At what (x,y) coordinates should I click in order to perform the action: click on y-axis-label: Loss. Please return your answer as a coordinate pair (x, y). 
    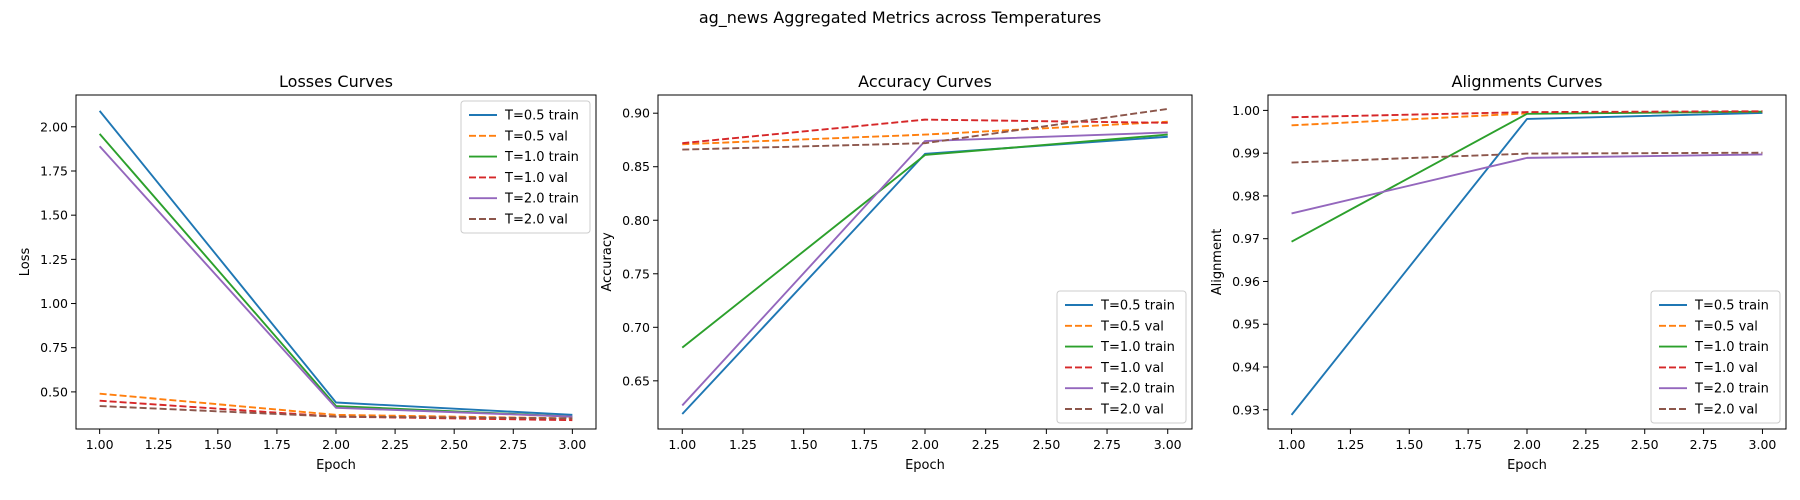
    Looking at the image, I should click on (25, 262).